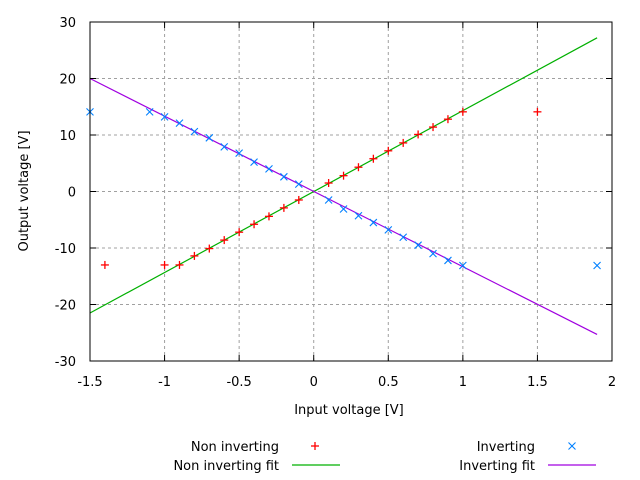 Image resolution: width=640 pixels, height=480 pixels. What do you see at coordinates (164, 382) in the screenshot?
I see `x-tick-label: -1` at bounding box center [164, 382].